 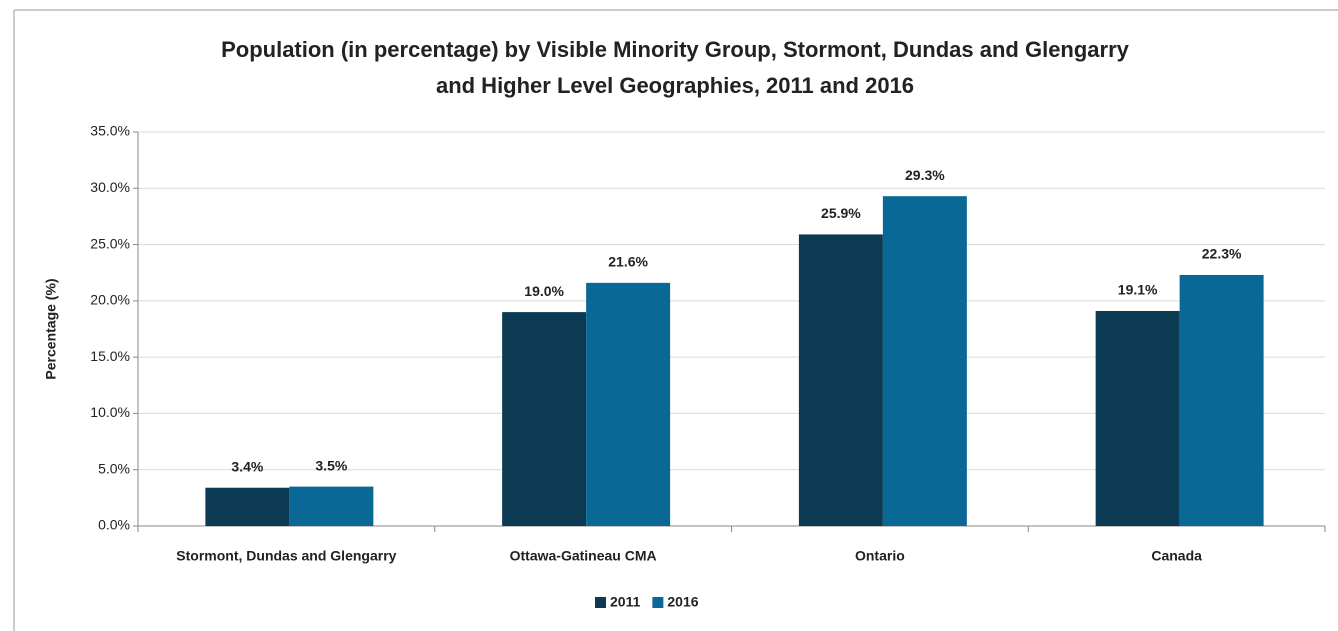 What do you see at coordinates (51, 328) in the screenshot?
I see `y-axis-label: Percentage (%)` at bounding box center [51, 328].